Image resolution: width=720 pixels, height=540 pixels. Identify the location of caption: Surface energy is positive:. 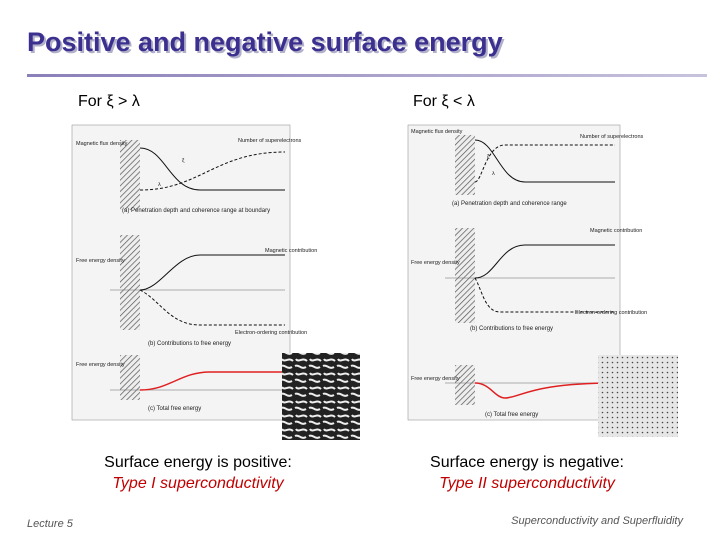
(198, 462).